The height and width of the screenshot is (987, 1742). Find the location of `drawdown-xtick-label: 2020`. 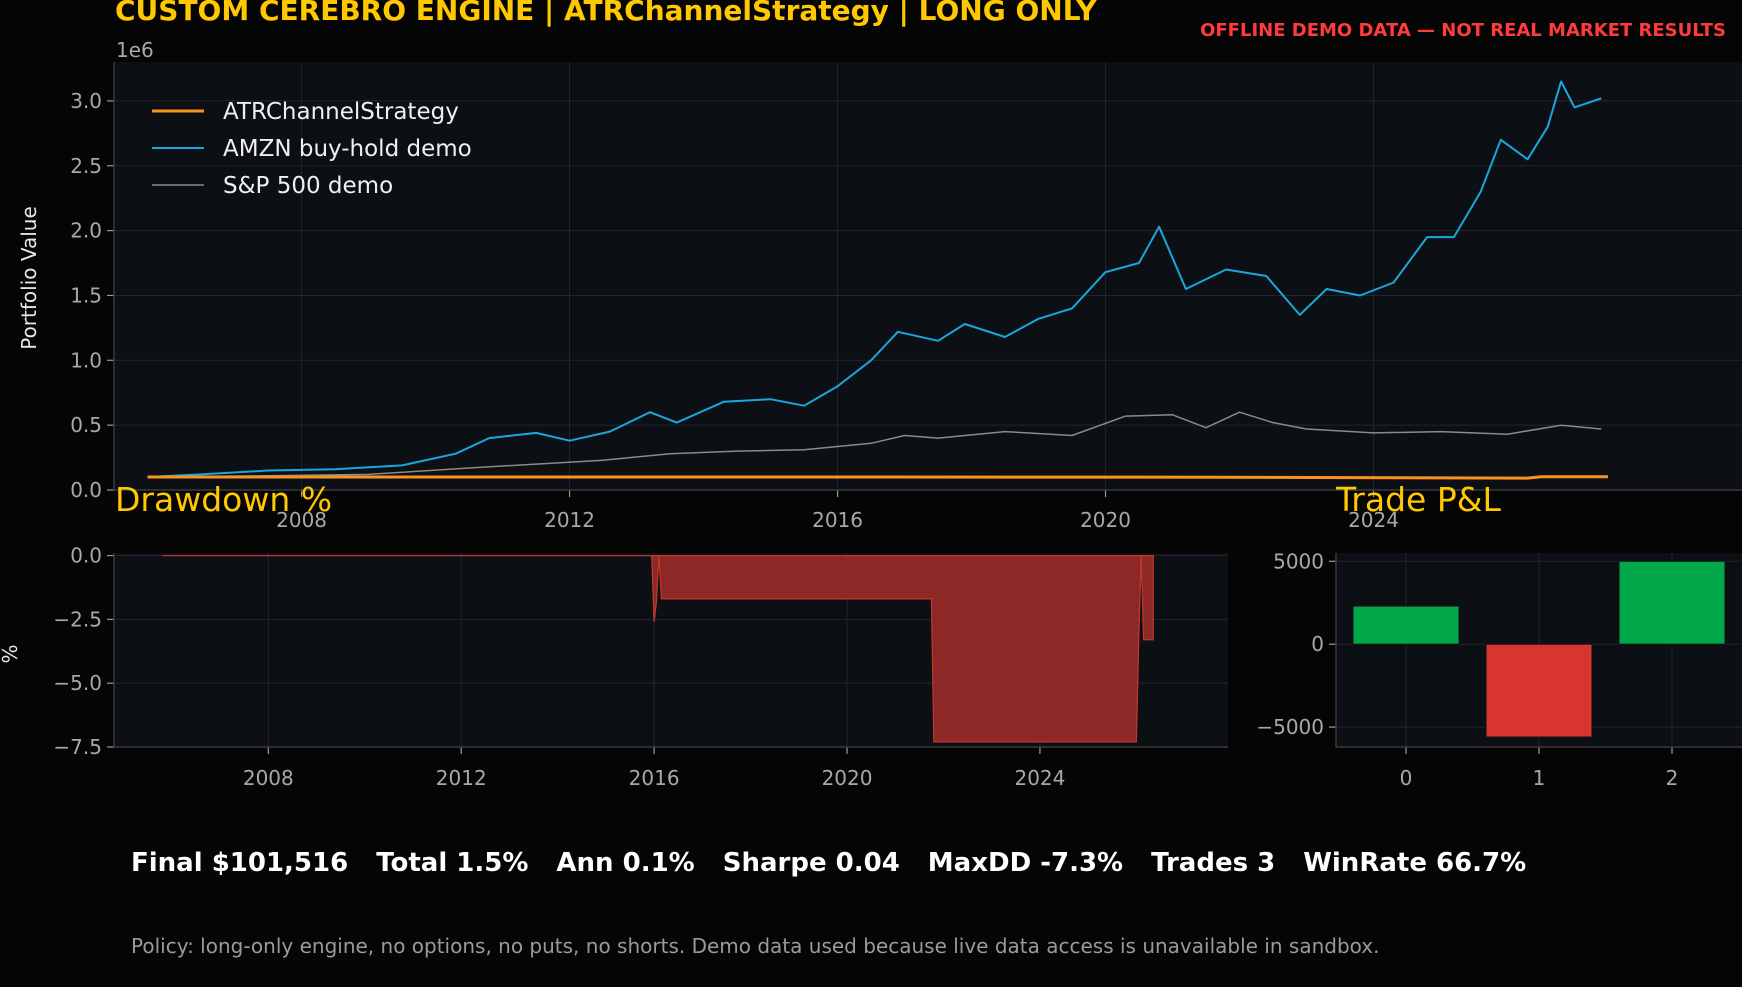

drawdown-xtick-label: 2020 is located at coordinates (847, 778).